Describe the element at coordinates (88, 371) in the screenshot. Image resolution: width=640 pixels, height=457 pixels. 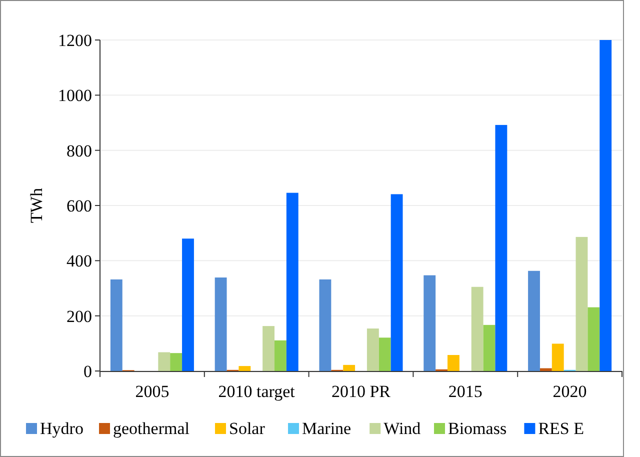
I see `y-tick-label: 0` at that location.